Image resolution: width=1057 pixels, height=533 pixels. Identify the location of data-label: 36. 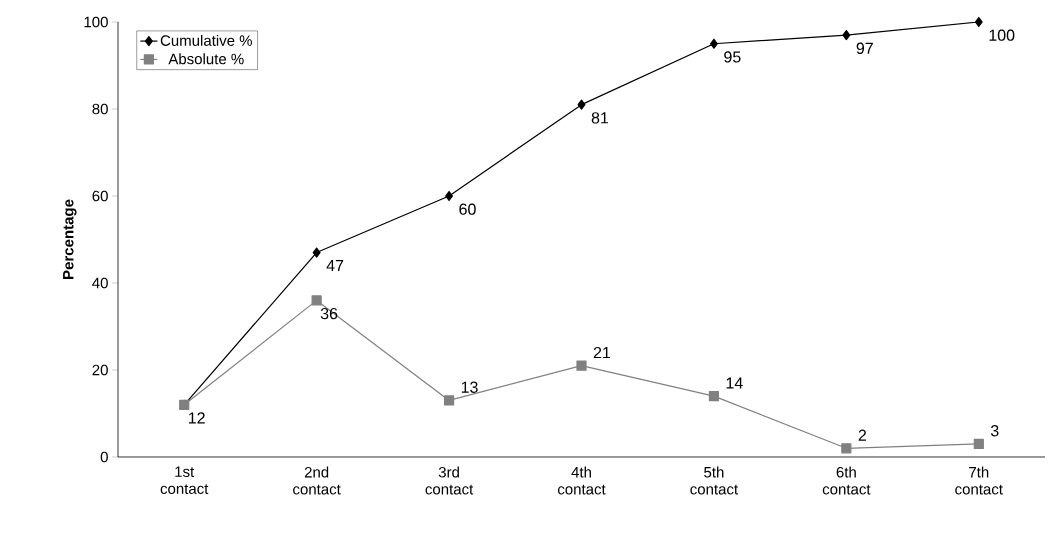
(329, 313).